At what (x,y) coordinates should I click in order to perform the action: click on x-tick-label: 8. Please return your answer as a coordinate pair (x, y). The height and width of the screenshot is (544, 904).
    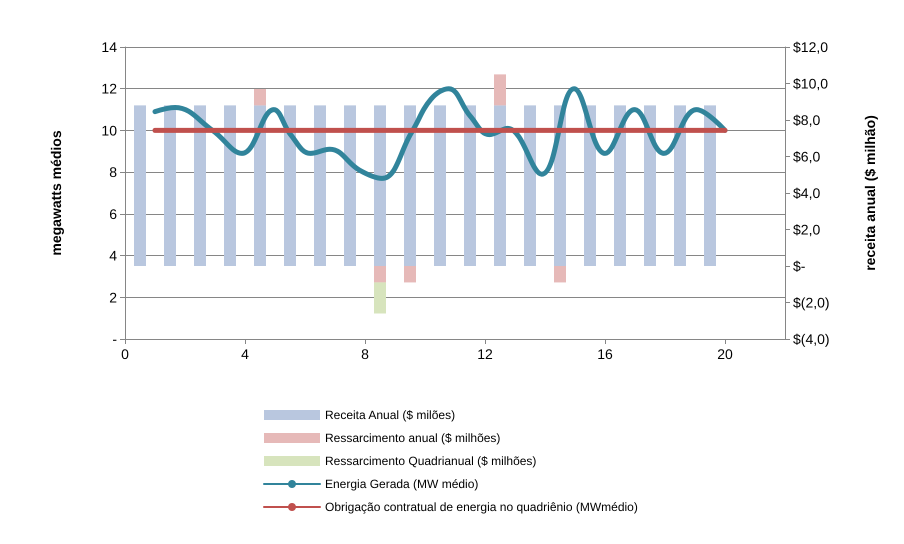
    Looking at the image, I should click on (365, 354).